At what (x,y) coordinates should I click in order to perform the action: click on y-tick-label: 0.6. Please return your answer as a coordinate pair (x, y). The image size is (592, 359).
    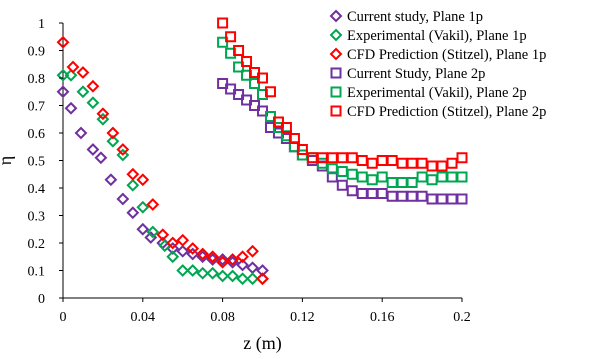
    Looking at the image, I should click on (37, 134).